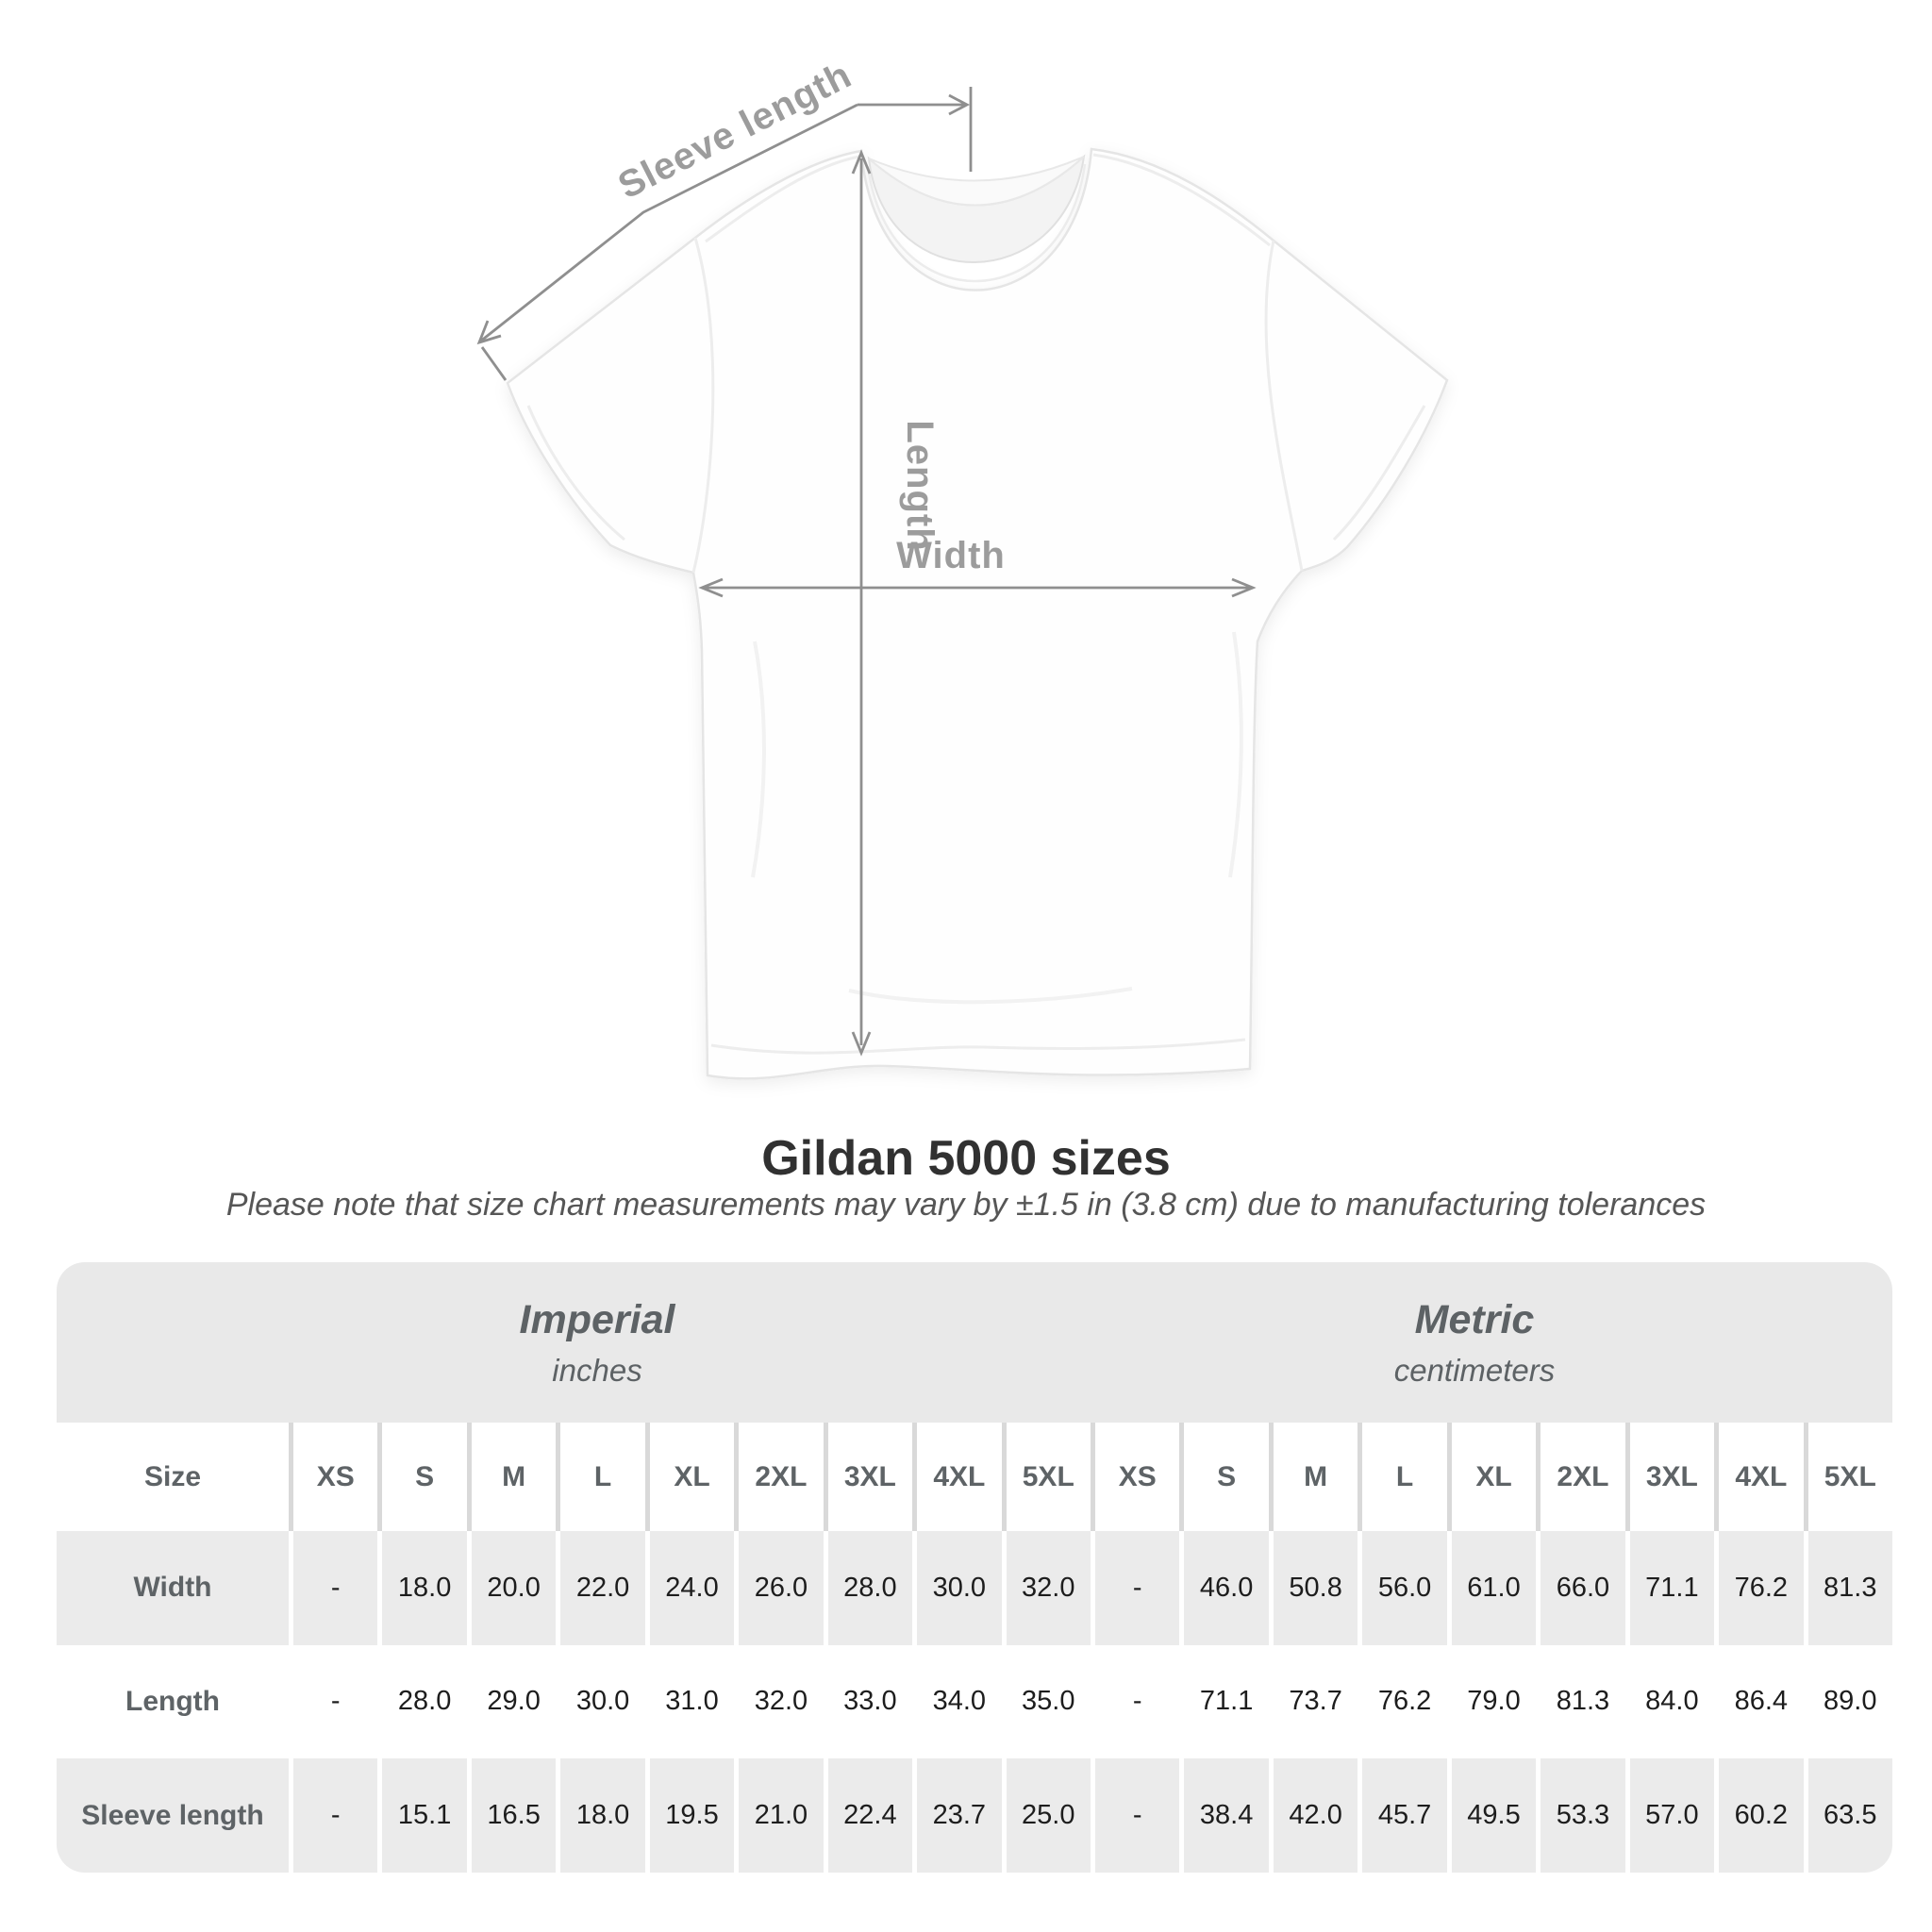 This screenshot has width=1932, height=1932. I want to click on value-cell: 31.0, so click(689, 1701).